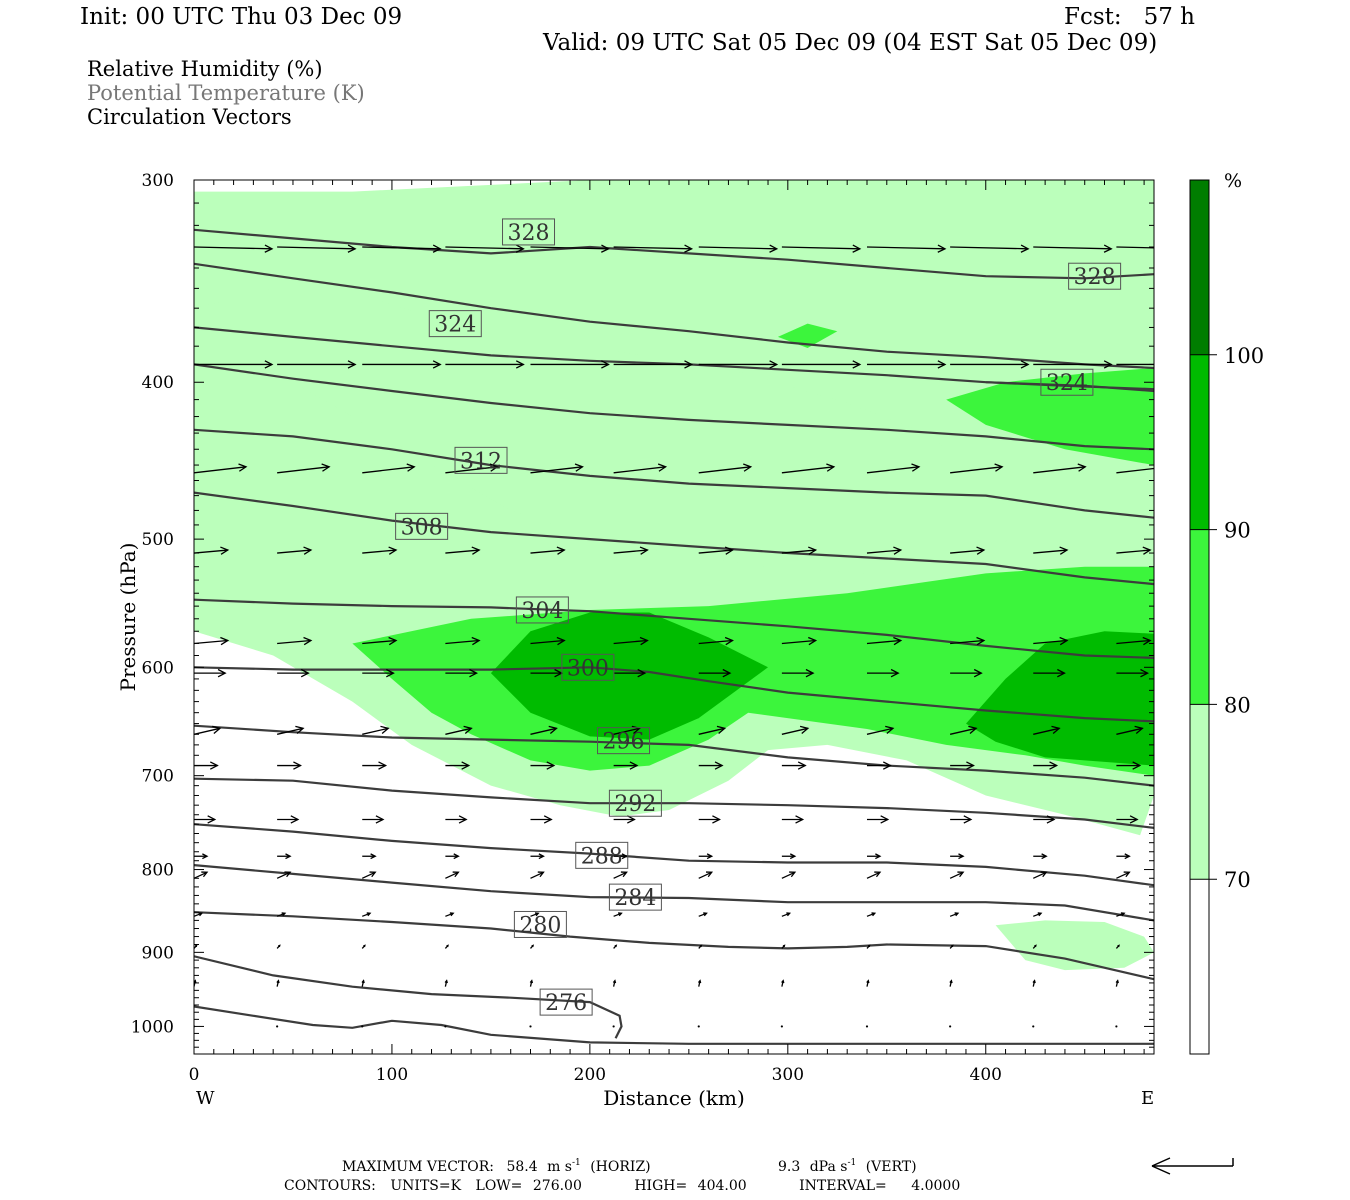  What do you see at coordinates (1067, 383) in the screenshot?
I see `contour-label-324: 324` at bounding box center [1067, 383].